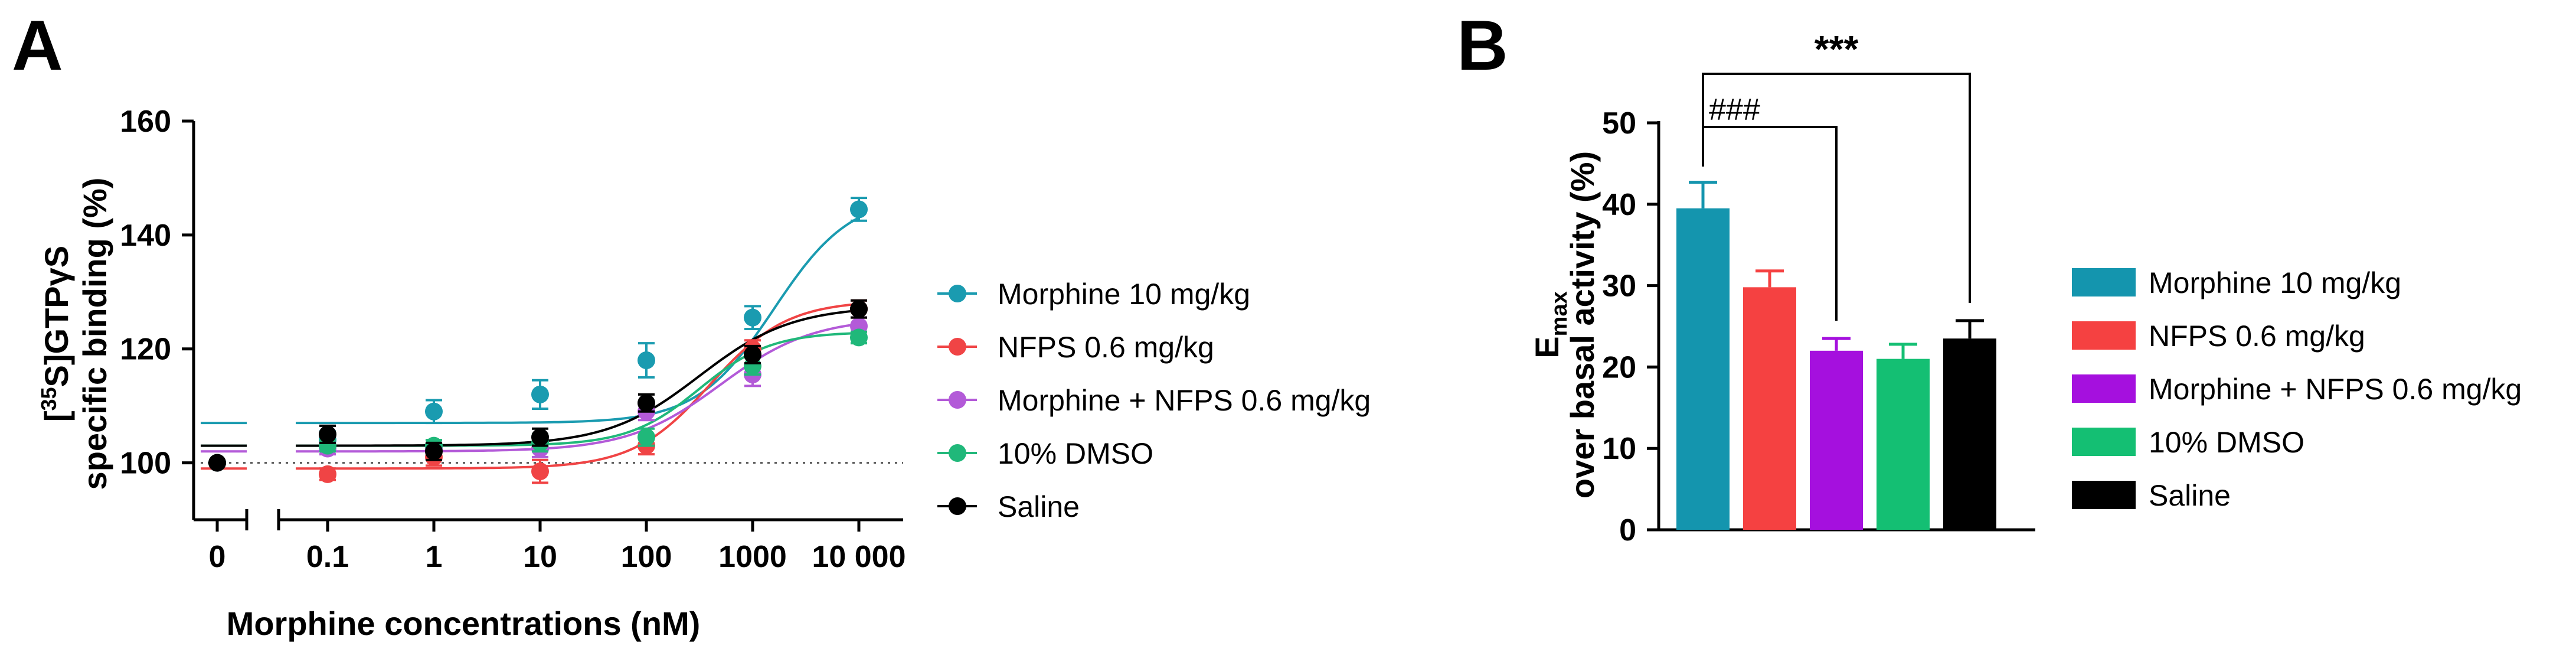  Describe the element at coordinates (646, 557) in the screenshot. I see `panel-a-x-tick-label: 100` at that location.